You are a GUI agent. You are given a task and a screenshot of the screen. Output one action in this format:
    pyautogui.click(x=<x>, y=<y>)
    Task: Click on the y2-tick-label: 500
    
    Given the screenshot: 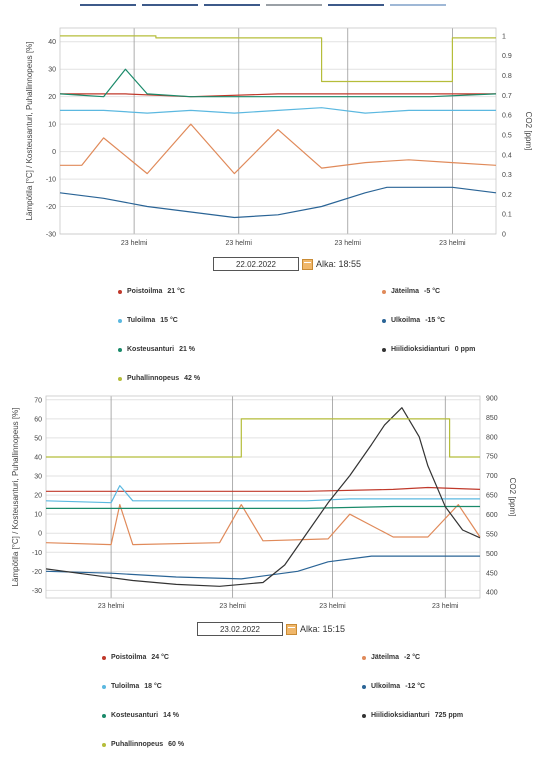 What is the action you would take?
    pyautogui.click(x=492, y=554)
    